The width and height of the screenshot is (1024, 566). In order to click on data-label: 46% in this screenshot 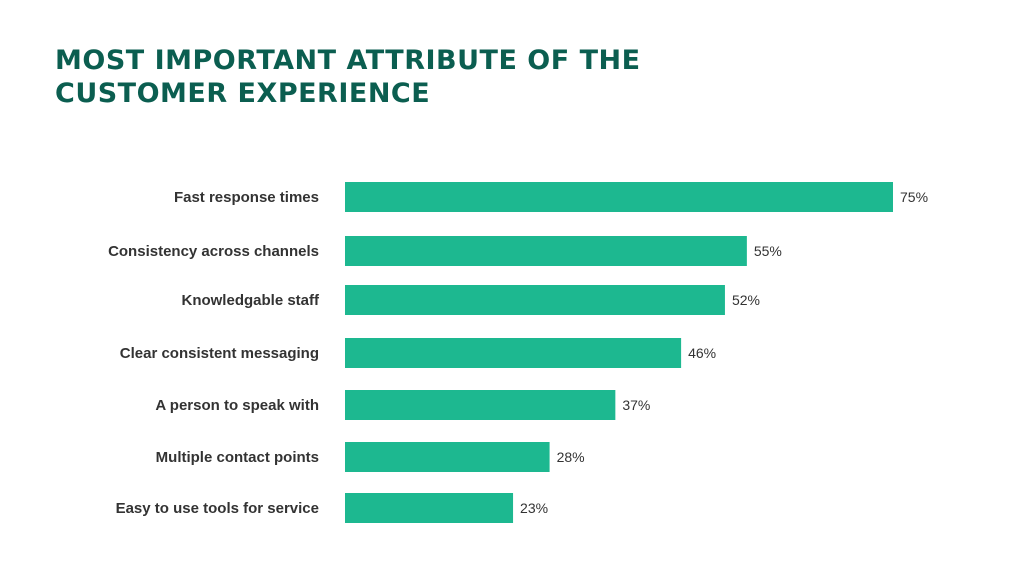, I will do `click(702, 353)`.